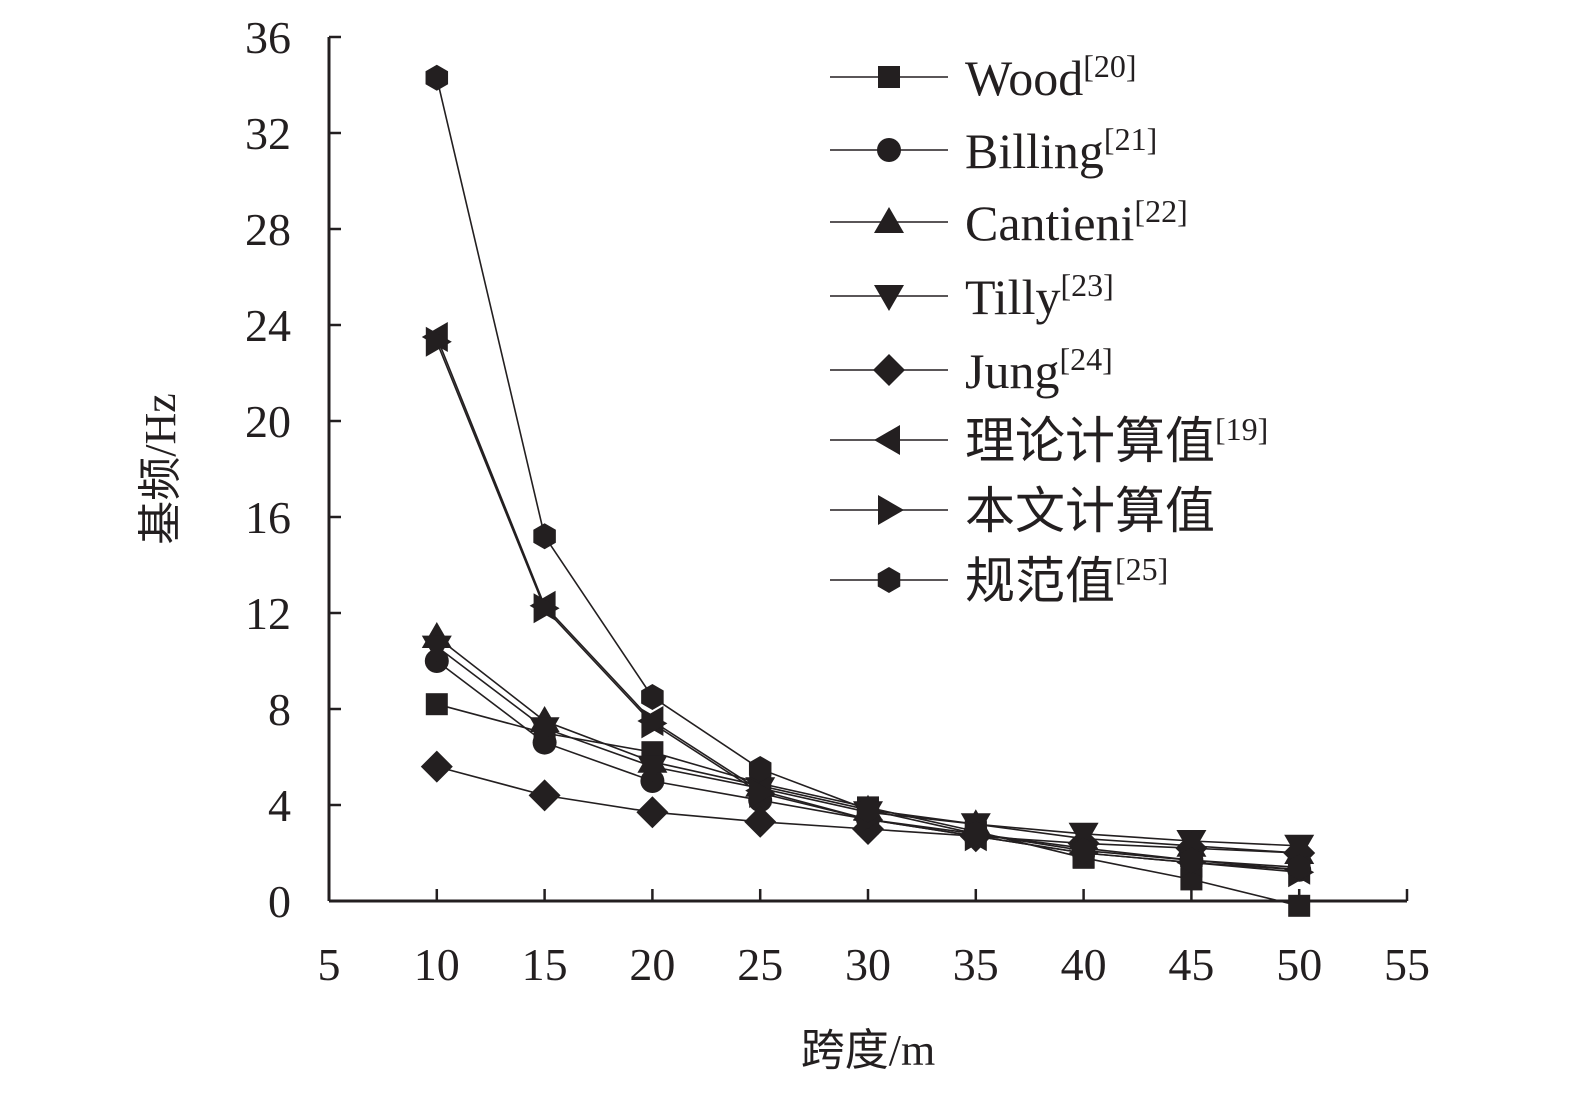 Image resolution: width=1575 pixels, height=1094 pixels. What do you see at coordinates (1407, 964) in the screenshot?
I see `x-tick-label: 55` at bounding box center [1407, 964].